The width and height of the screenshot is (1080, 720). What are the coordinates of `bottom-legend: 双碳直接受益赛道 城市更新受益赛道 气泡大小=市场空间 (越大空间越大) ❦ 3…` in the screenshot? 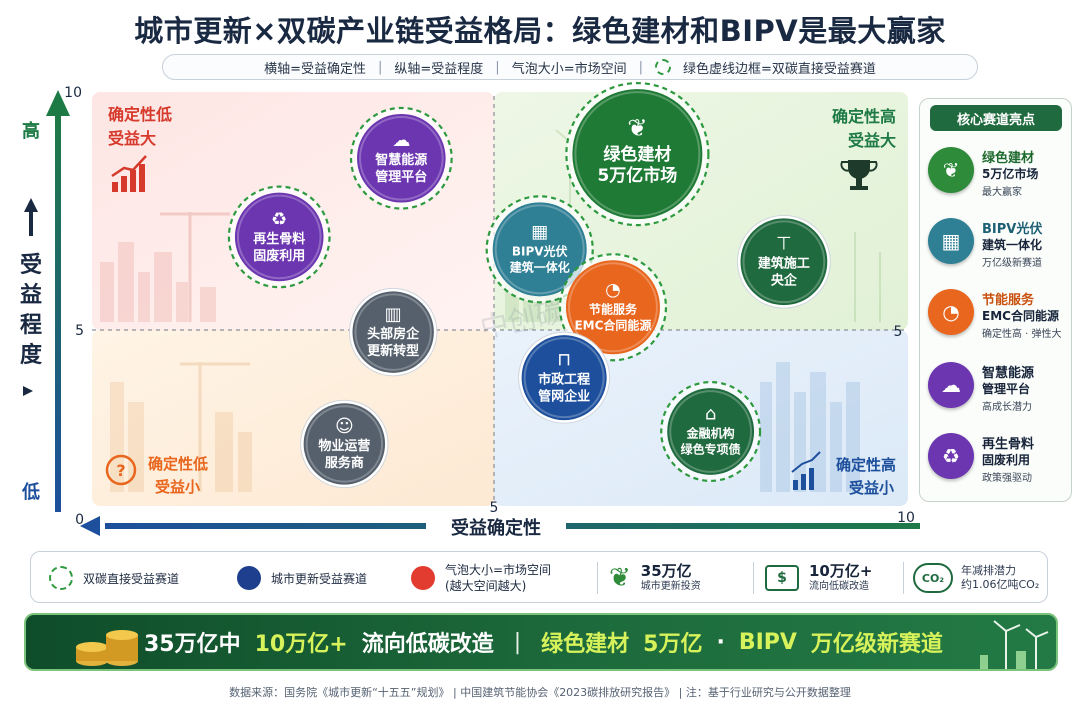 It's located at (539, 577).